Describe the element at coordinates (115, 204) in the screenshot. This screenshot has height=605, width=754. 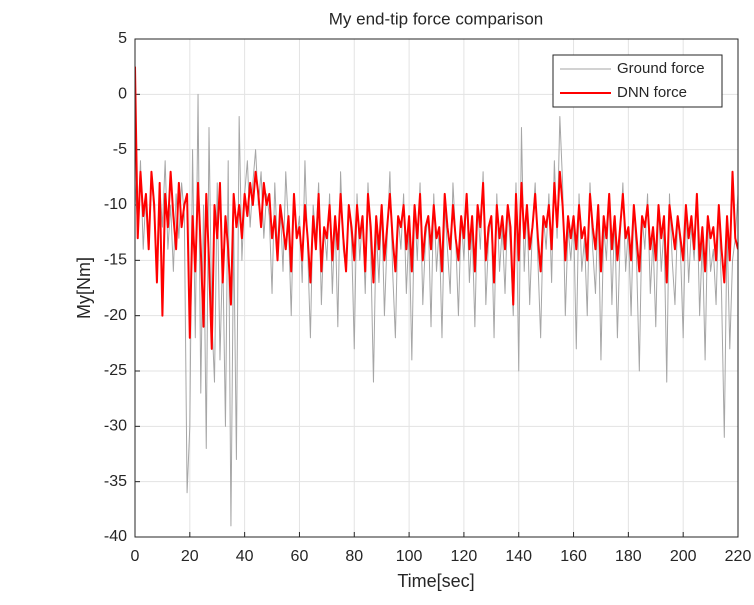
I see `y-tick-label: -10` at that location.